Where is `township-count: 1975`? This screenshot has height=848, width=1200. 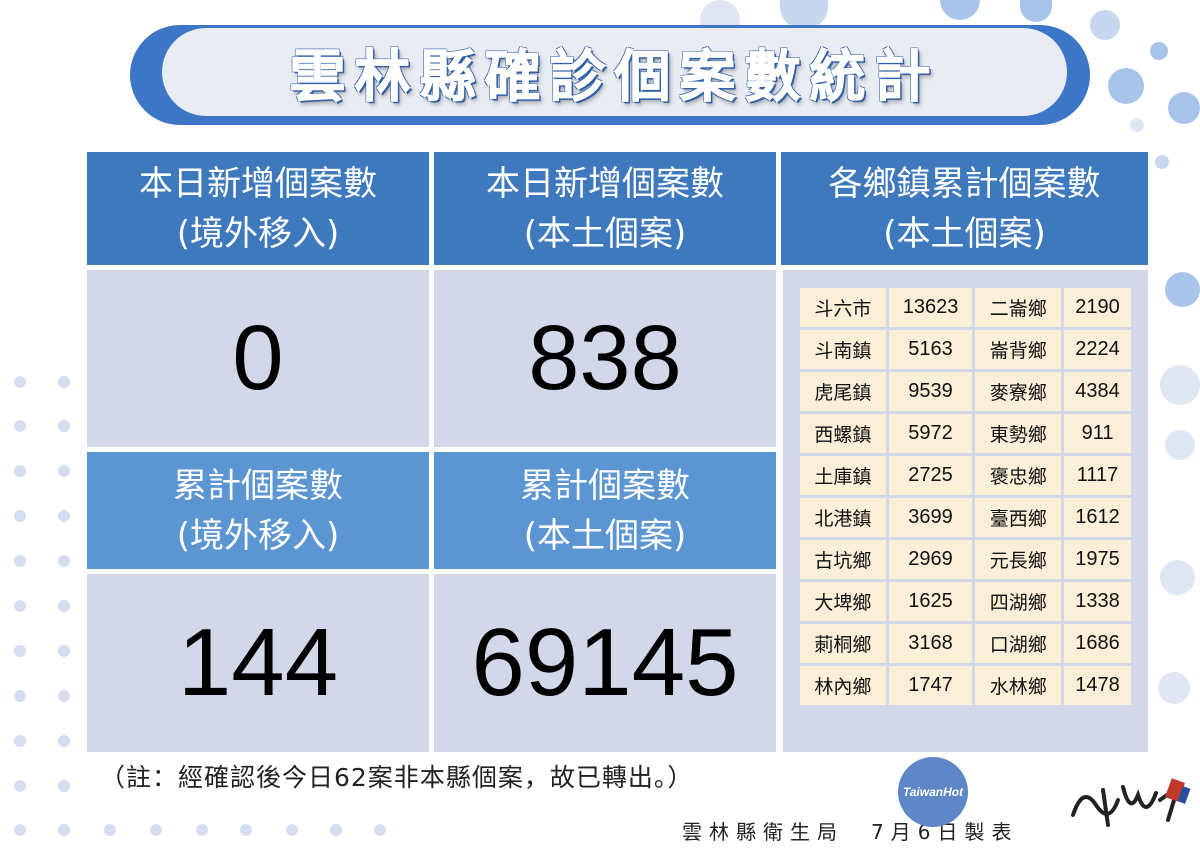
township-count: 1975 is located at coordinates (1097, 559).